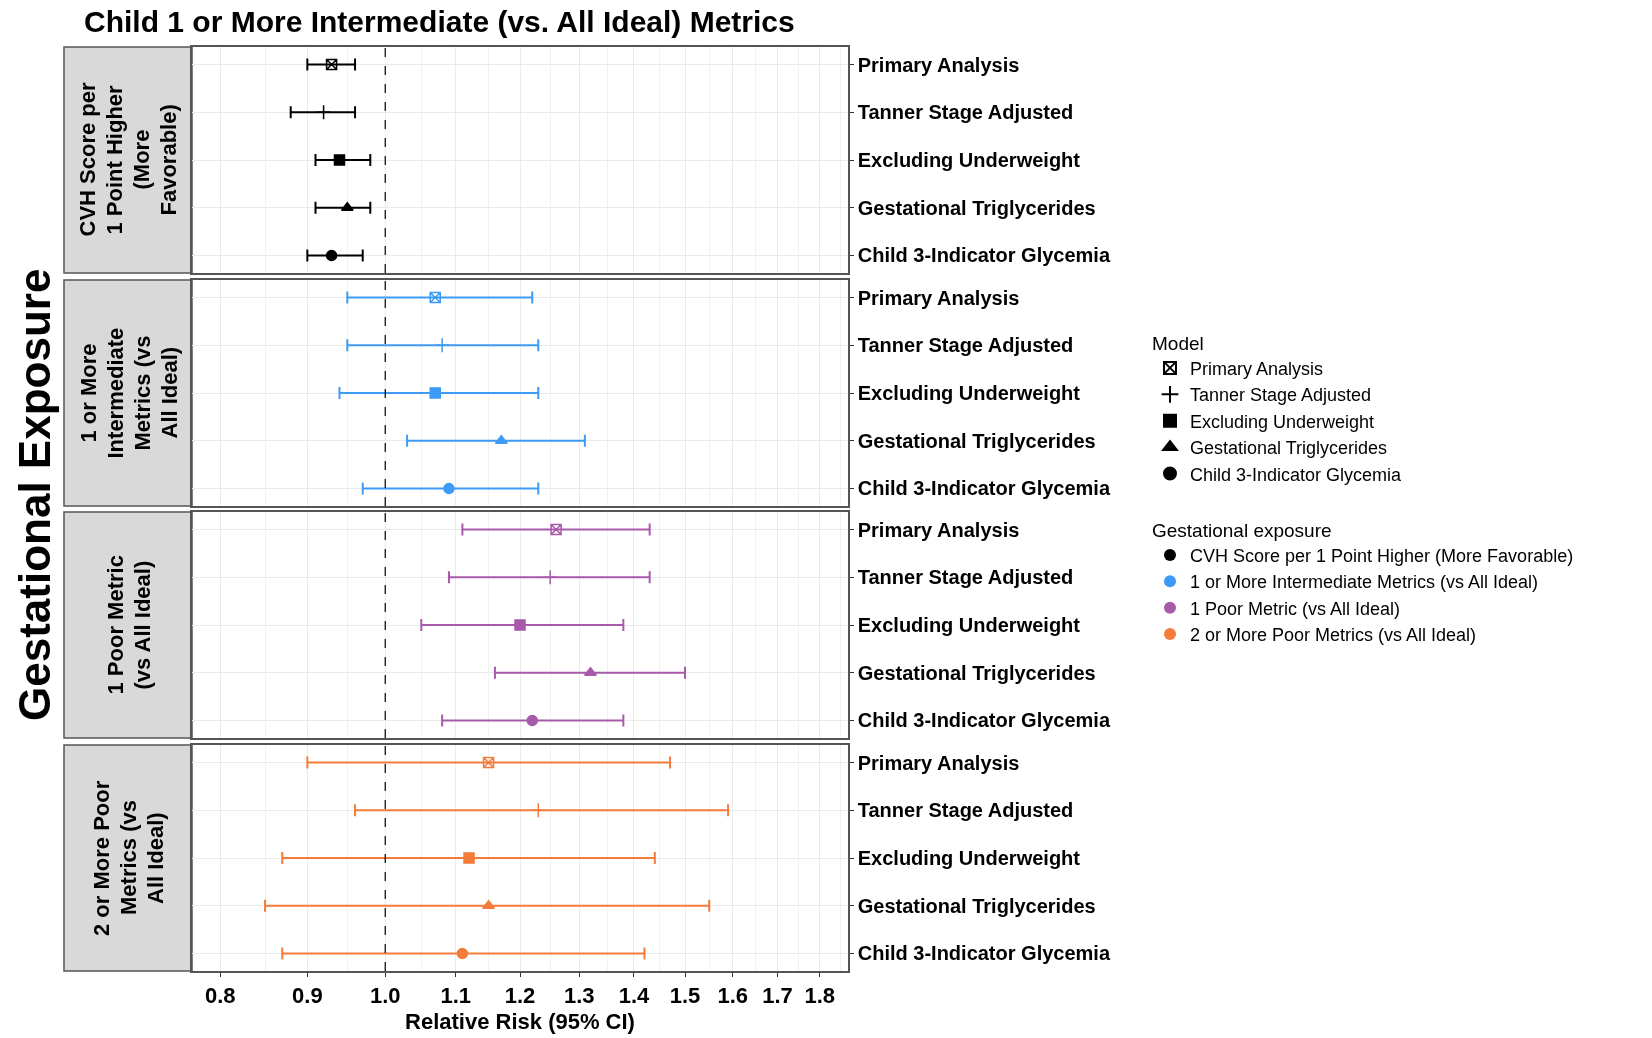  I want to click on text: Gestational Exposure, so click(34, 494).